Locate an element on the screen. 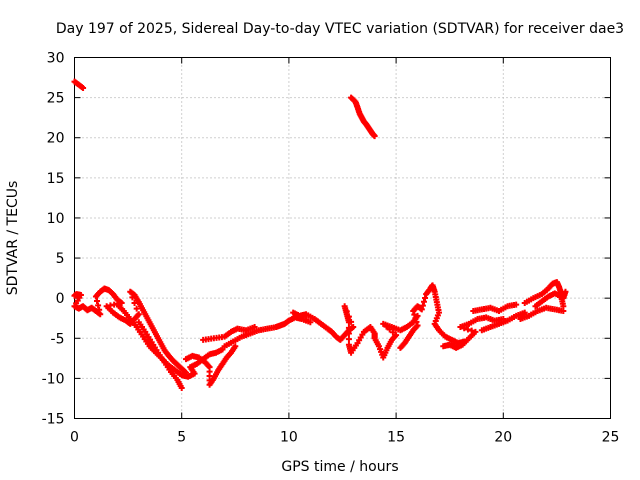 This screenshot has width=640, height=480. x-axis-label: GPS time / hours is located at coordinates (339, 467).